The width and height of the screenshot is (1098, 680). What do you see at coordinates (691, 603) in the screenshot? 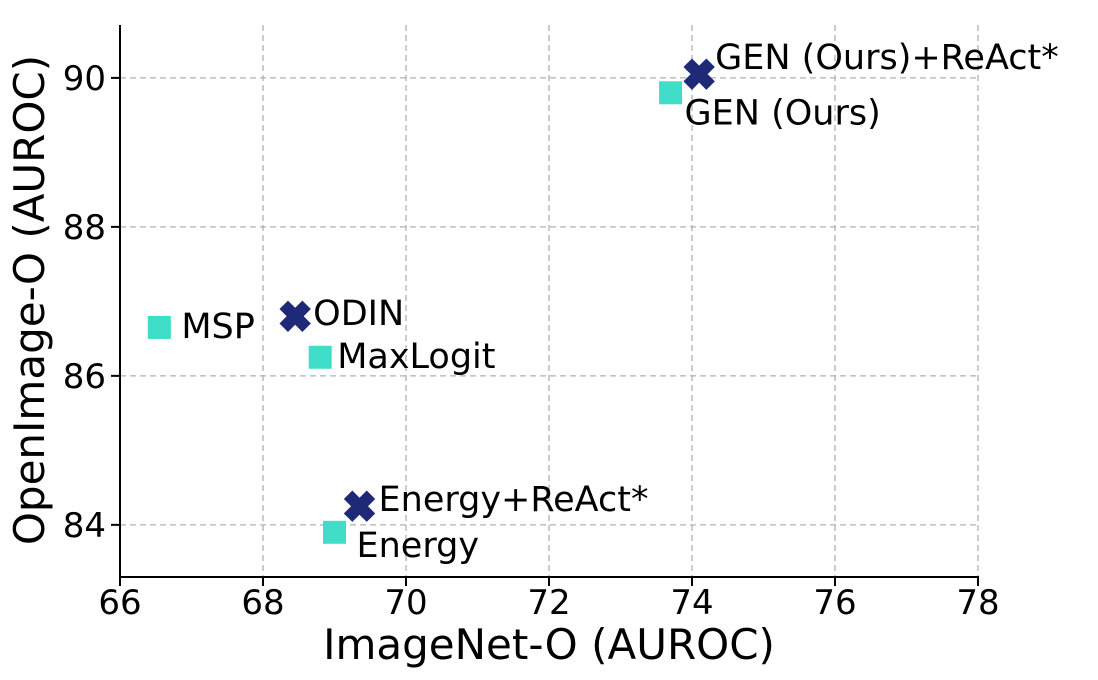
I see `x-tick-label: 74` at bounding box center [691, 603].